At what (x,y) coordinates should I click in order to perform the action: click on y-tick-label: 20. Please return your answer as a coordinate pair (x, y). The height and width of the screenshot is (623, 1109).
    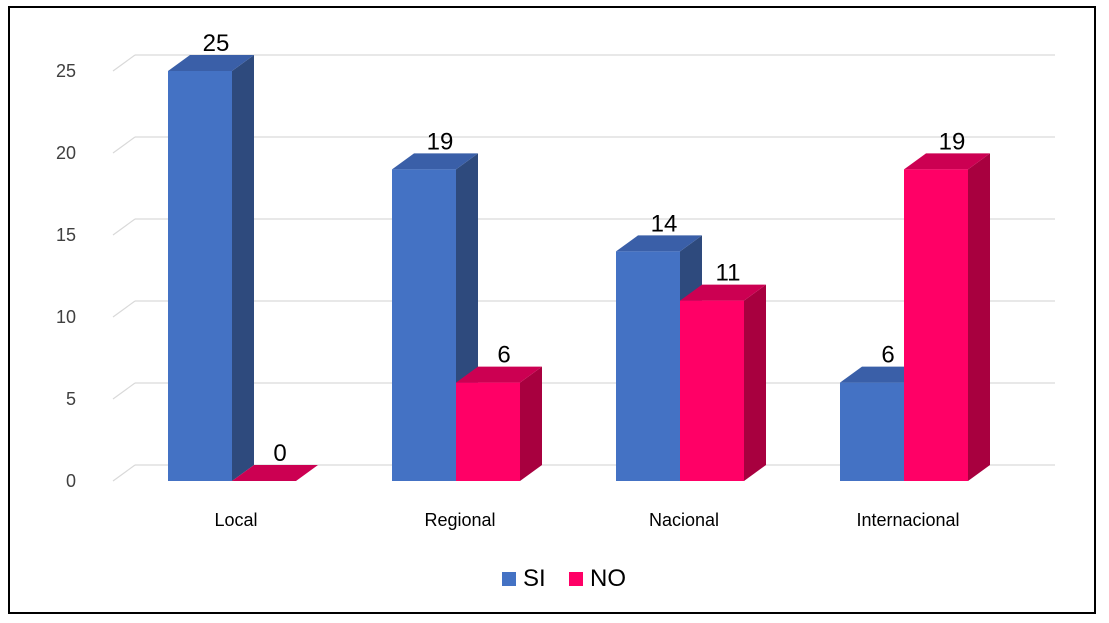
    Looking at the image, I should click on (66, 153).